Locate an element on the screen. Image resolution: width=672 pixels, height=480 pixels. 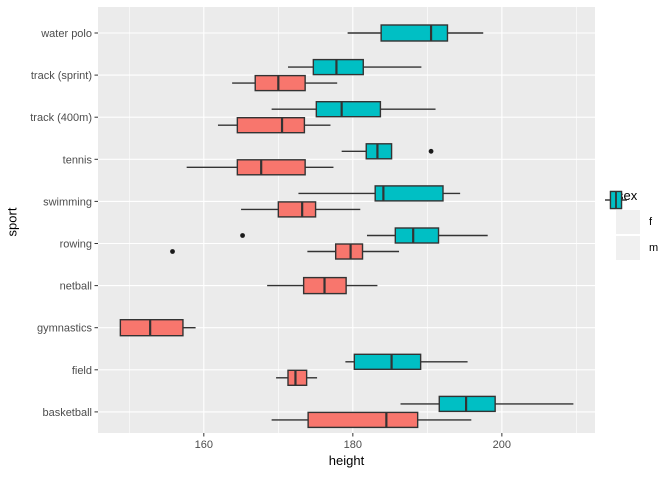
boxplot-tennis-m is located at coordinates (387, 151).